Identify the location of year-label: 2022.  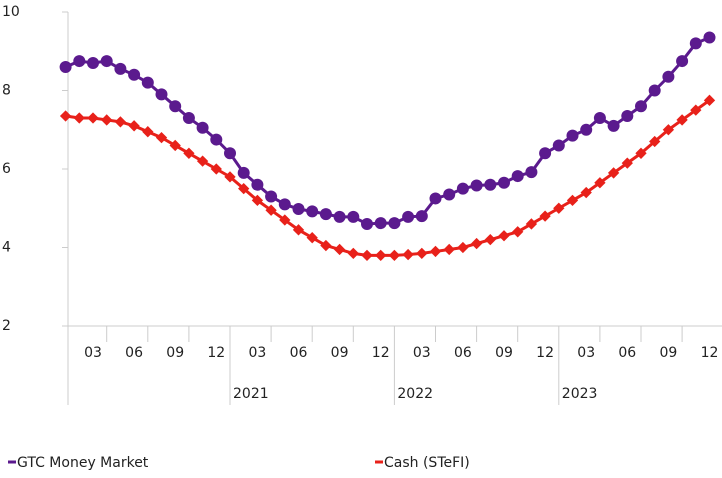
(415, 394).